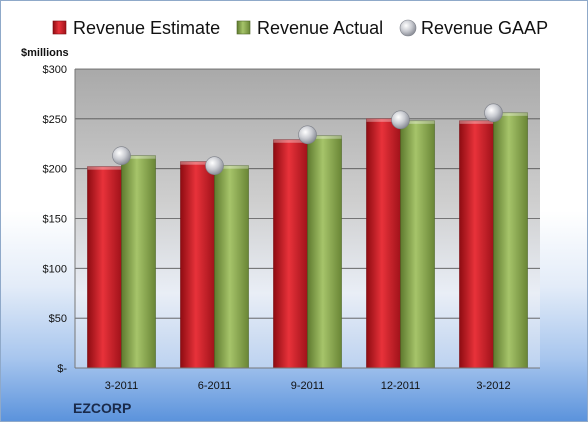  Describe the element at coordinates (383, 243) in the screenshot. I see `bar-revenue-estimate-12-2011` at that location.